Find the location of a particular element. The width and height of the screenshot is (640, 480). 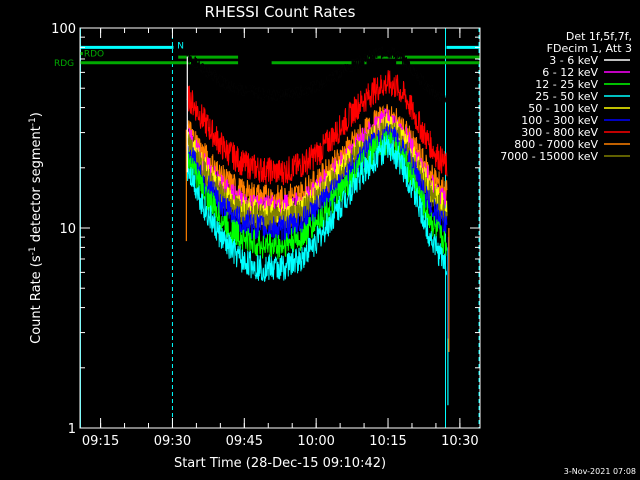

flag-label-n: N is located at coordinates (180, 46).